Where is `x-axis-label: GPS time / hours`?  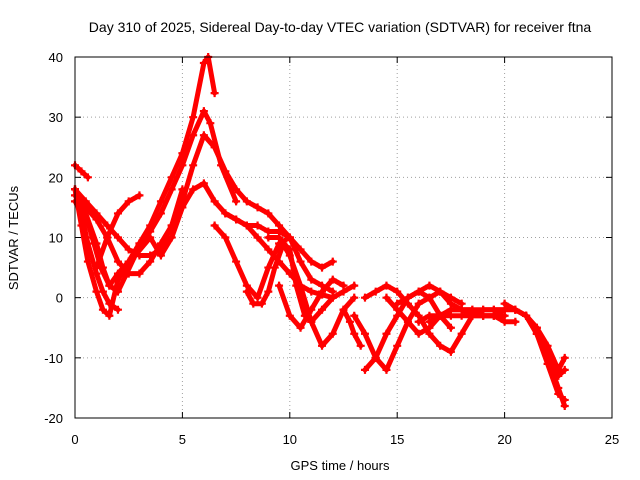
x-axis-label: GPS time / hours is located at coordinates (340, 465).